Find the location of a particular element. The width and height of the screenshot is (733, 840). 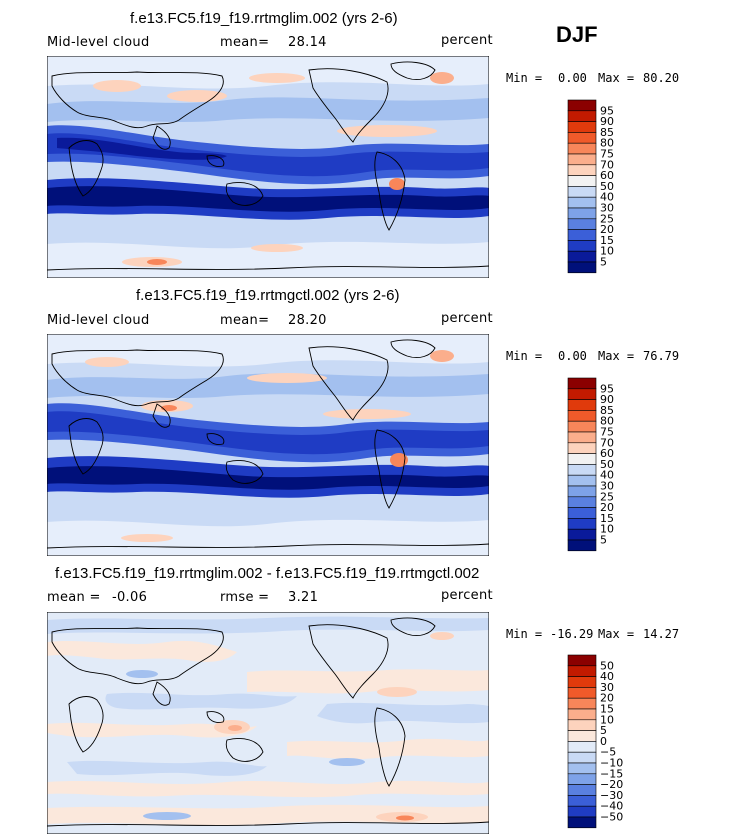

panel3-min-label: Min = is located at coordinates (524, 634).